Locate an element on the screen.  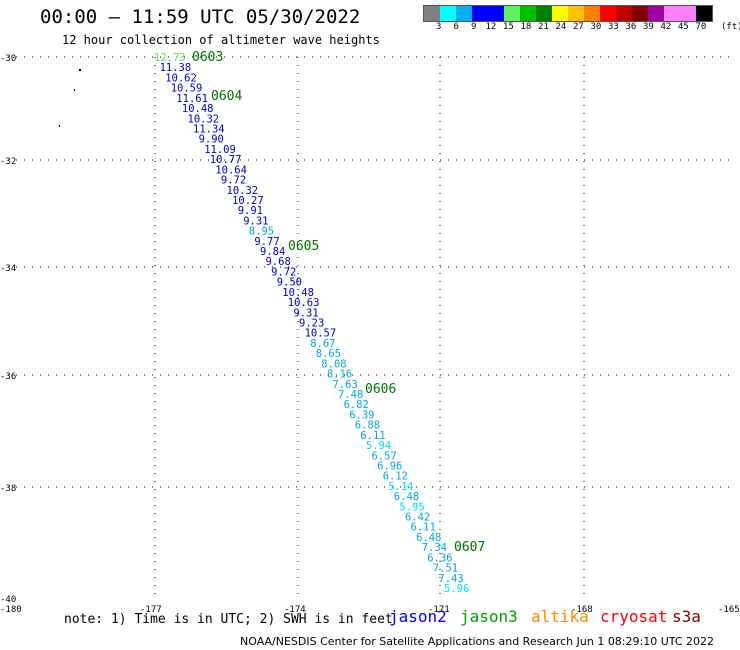
pass-time-label: 0607 is located at coordinates (469, 547).